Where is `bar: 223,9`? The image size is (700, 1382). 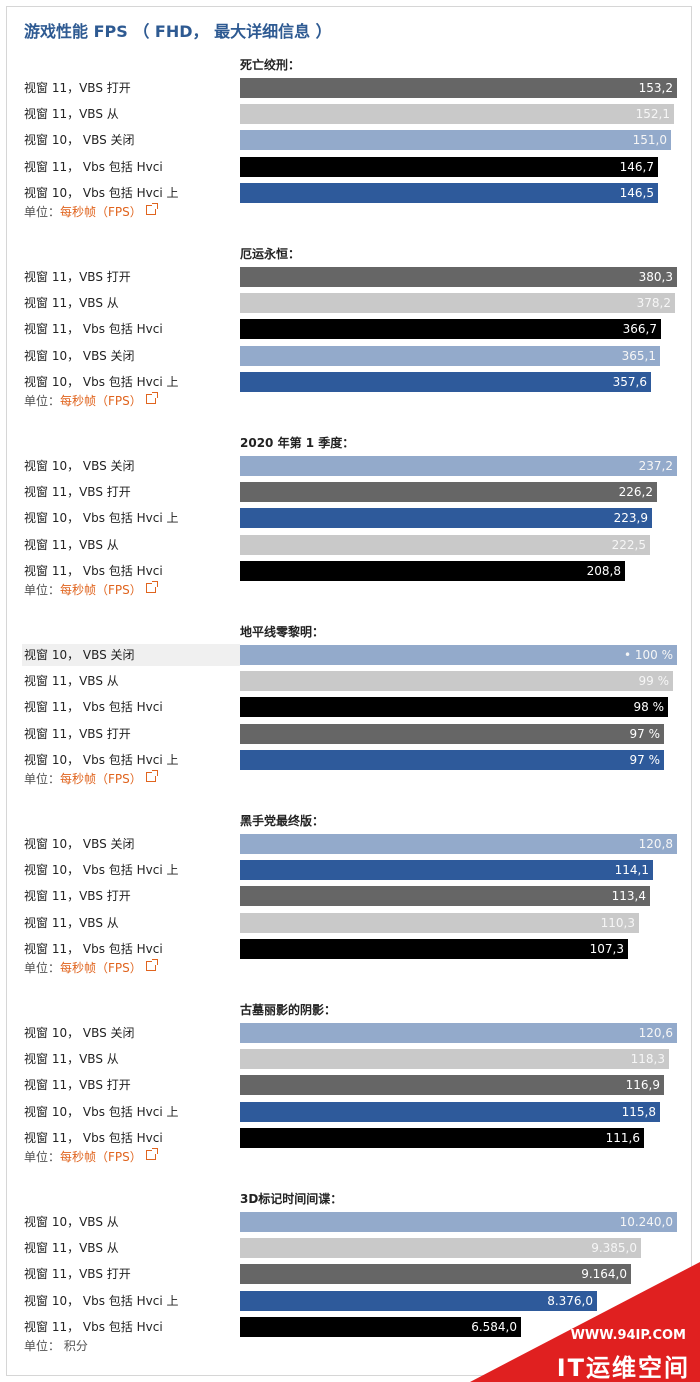
bar: 223,9 is located at coordinates (446, 518).